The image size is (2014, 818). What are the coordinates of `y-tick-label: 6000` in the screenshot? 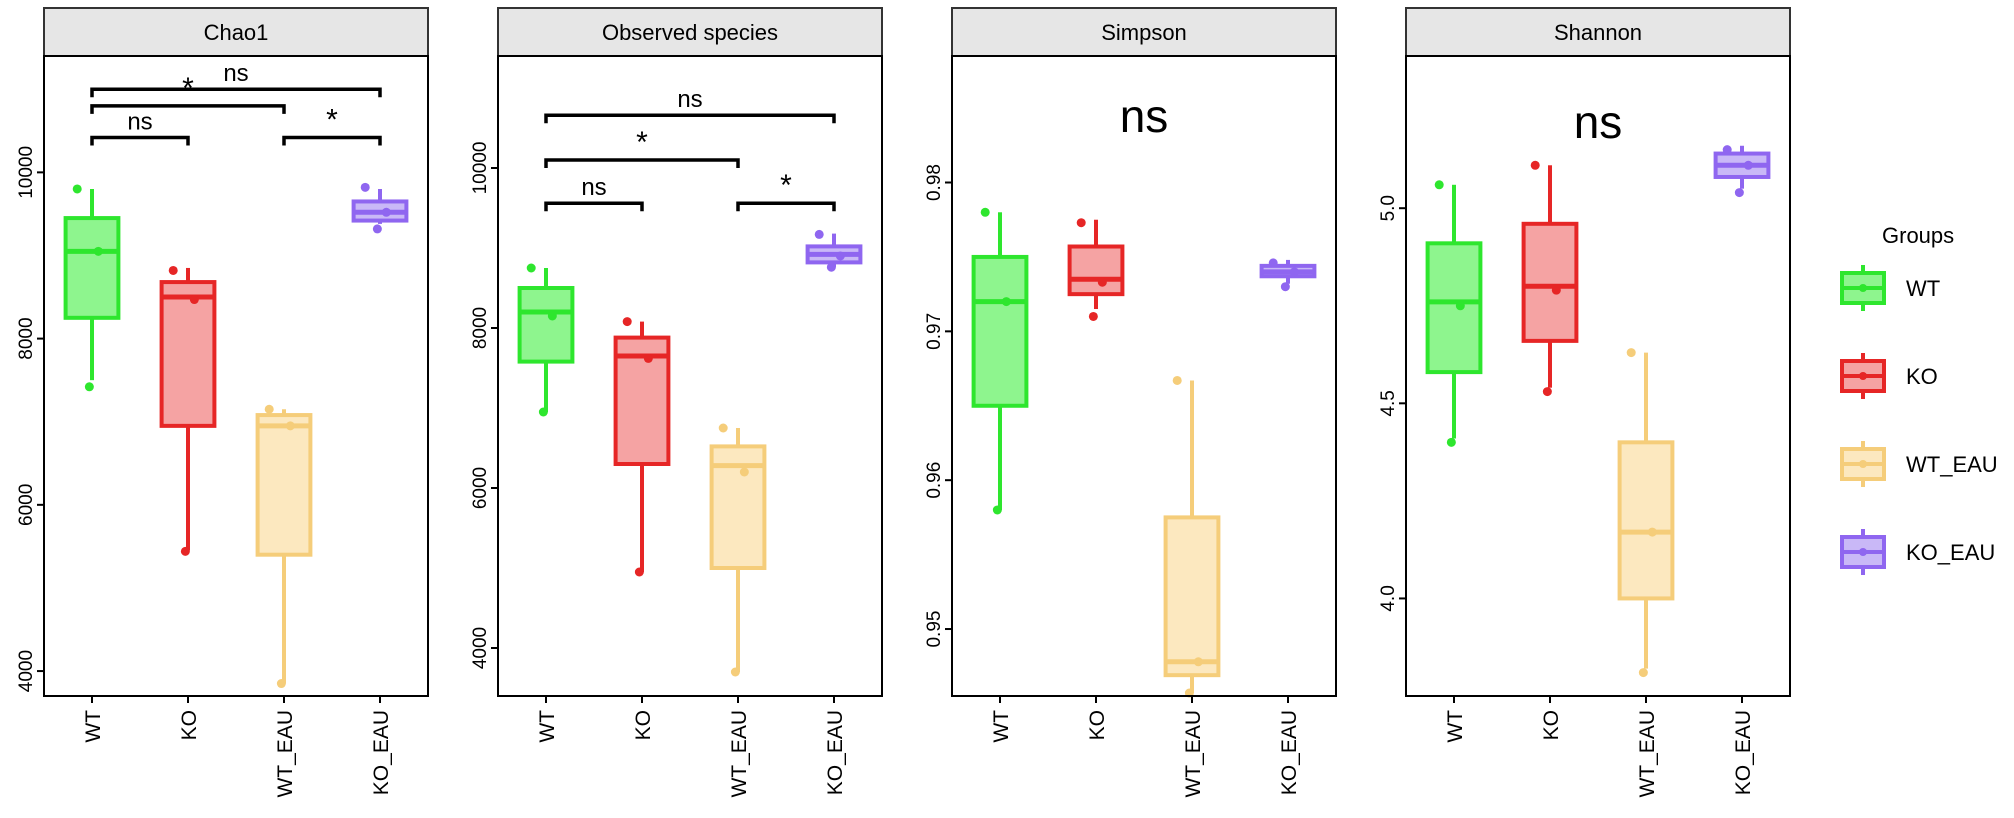 It's located at (480, 488).